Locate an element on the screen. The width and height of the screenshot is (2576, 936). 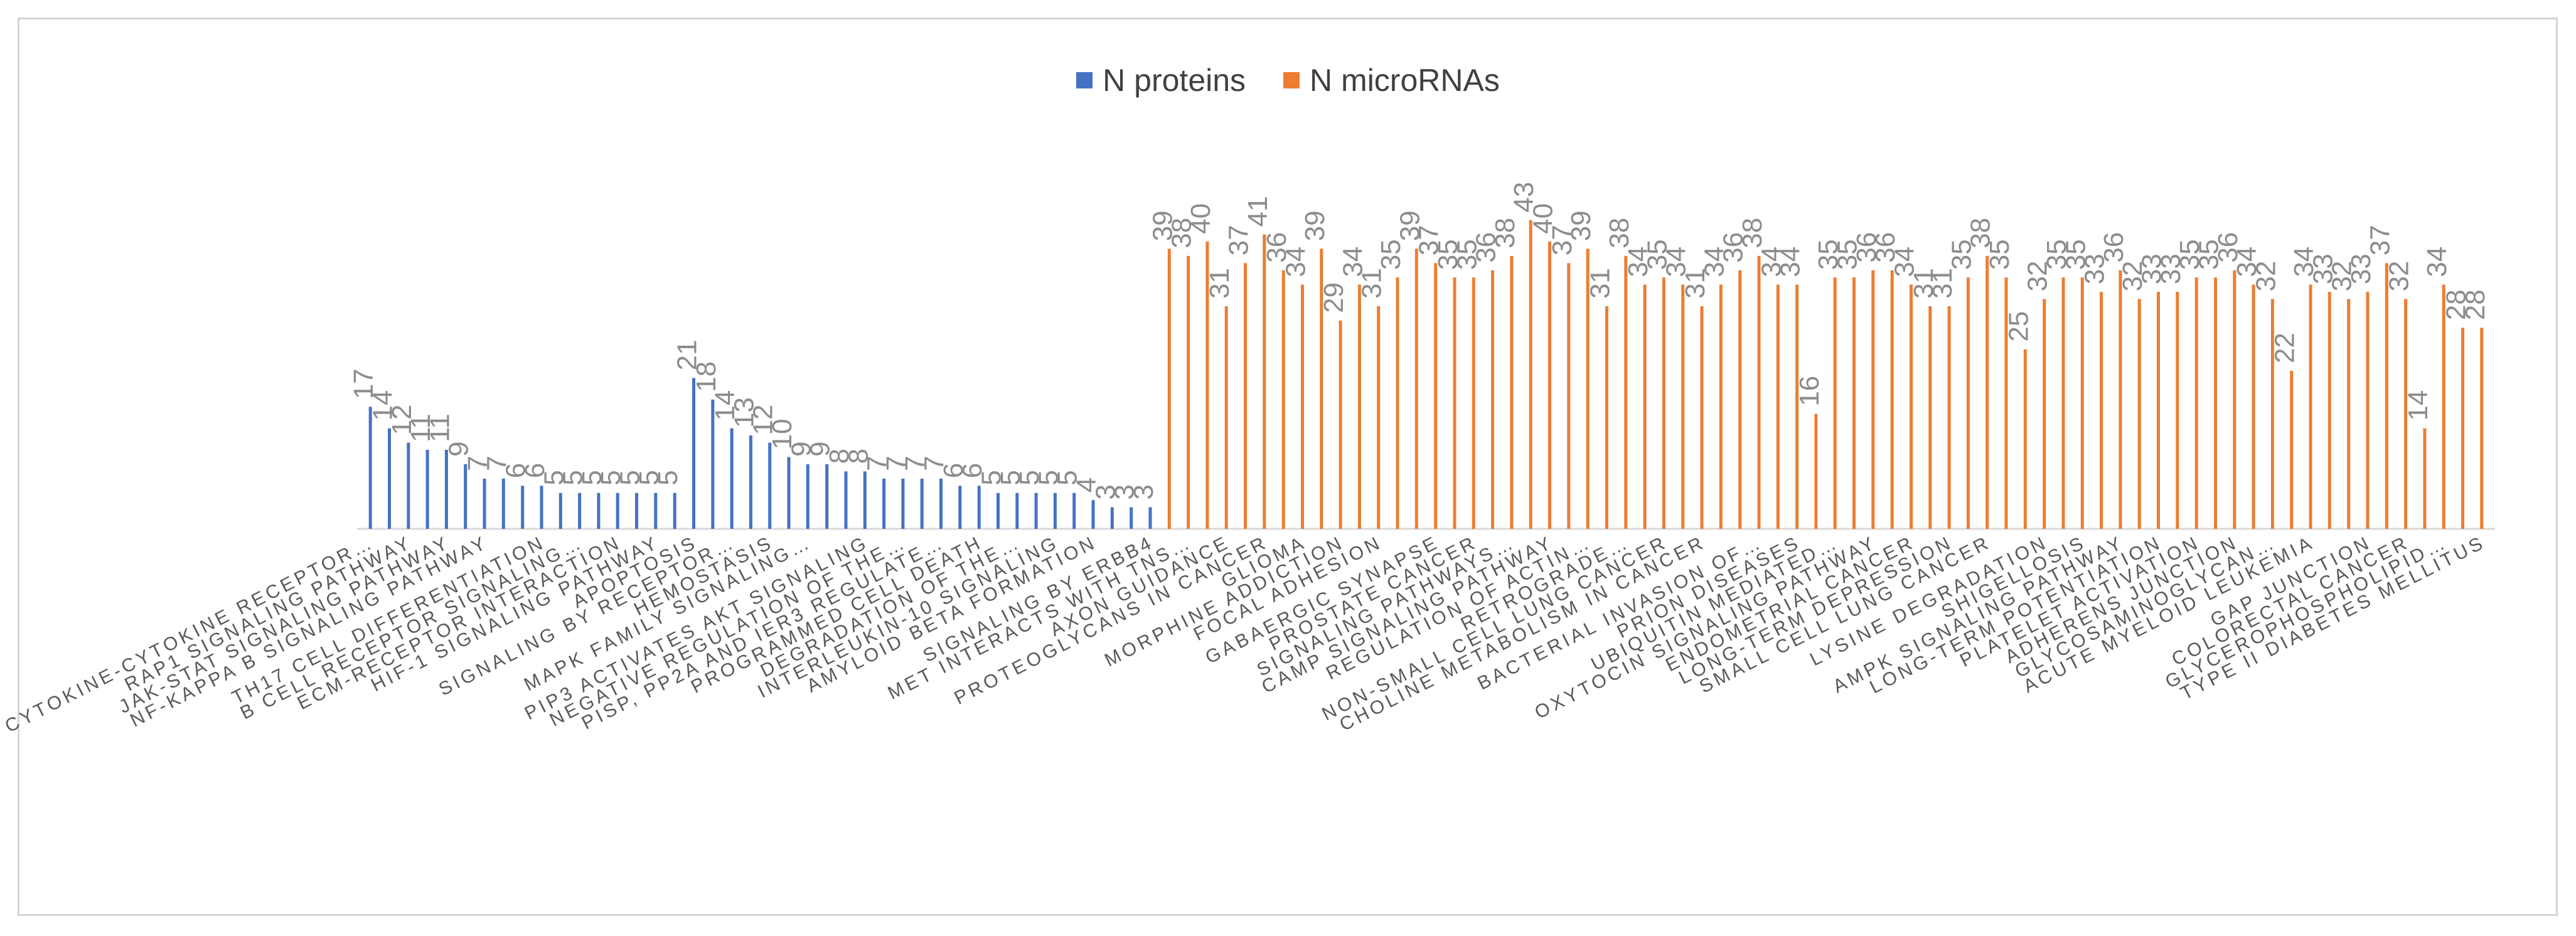
proteins-data-label-37: 5 is located at coordinates (1067, 477).